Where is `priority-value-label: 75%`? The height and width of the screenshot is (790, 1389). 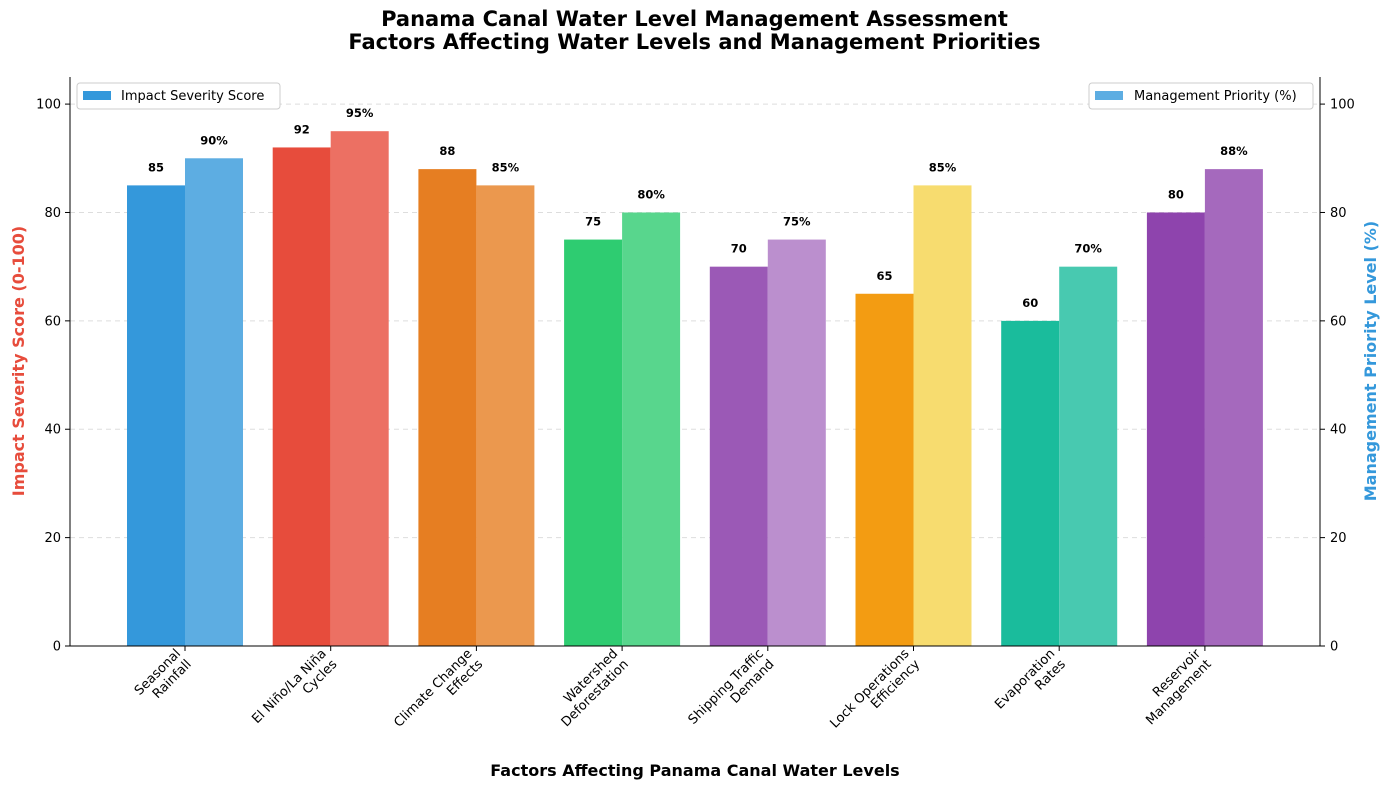 priority-value-label: 75% is located at coordinates (797, 222).